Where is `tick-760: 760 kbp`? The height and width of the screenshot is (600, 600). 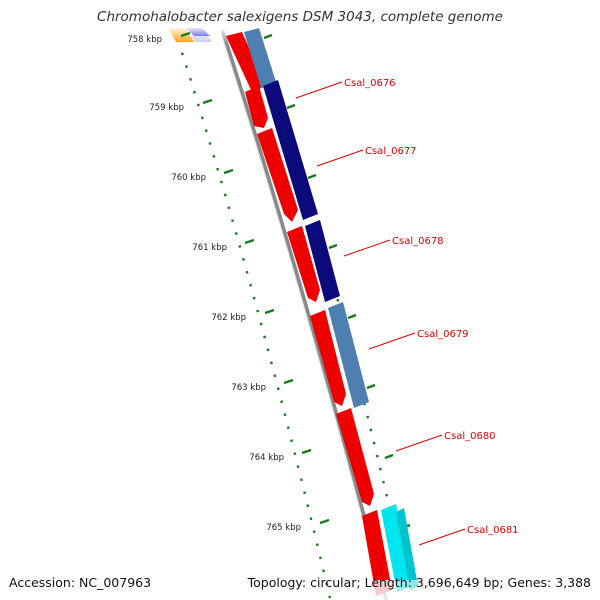
tick-760: 760 kbp is located at coordinates (202, 175).